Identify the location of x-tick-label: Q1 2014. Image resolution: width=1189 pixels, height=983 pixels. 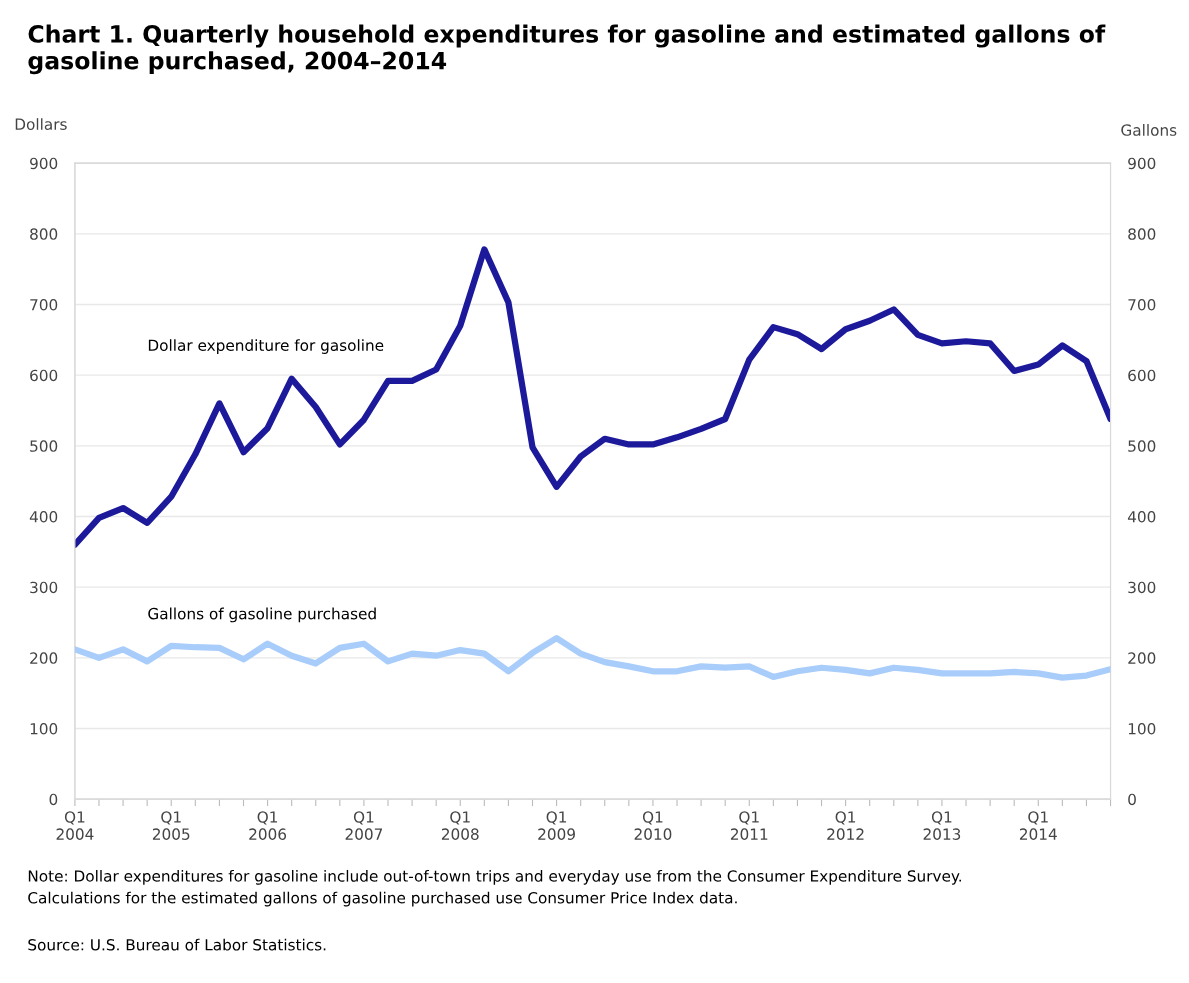
(1038, 825).